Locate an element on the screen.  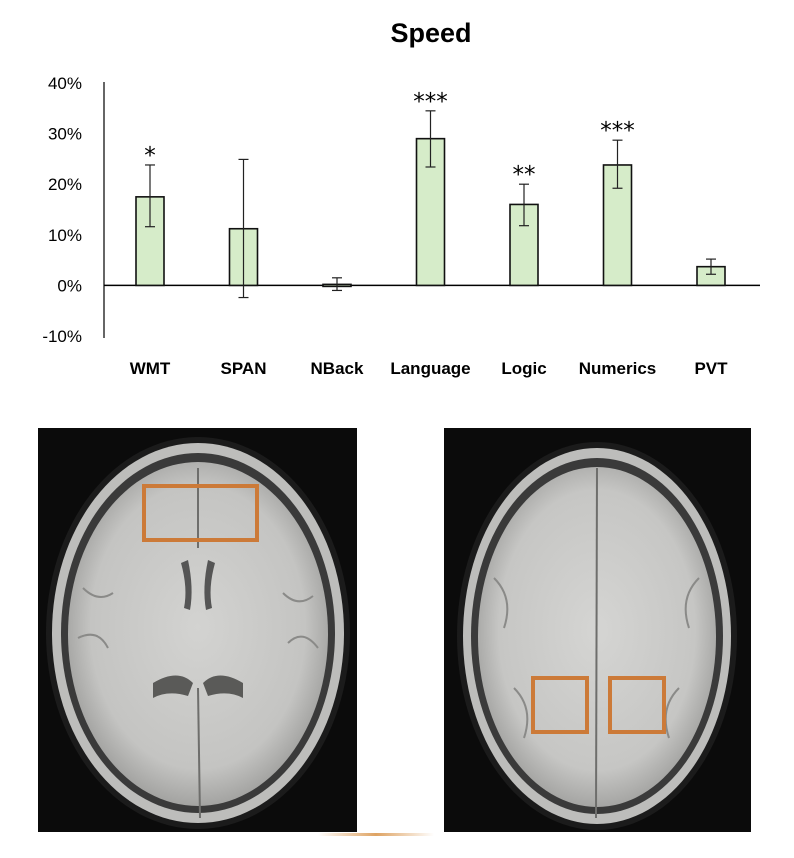
error-bar-logic is located at coordinates (524, 205).